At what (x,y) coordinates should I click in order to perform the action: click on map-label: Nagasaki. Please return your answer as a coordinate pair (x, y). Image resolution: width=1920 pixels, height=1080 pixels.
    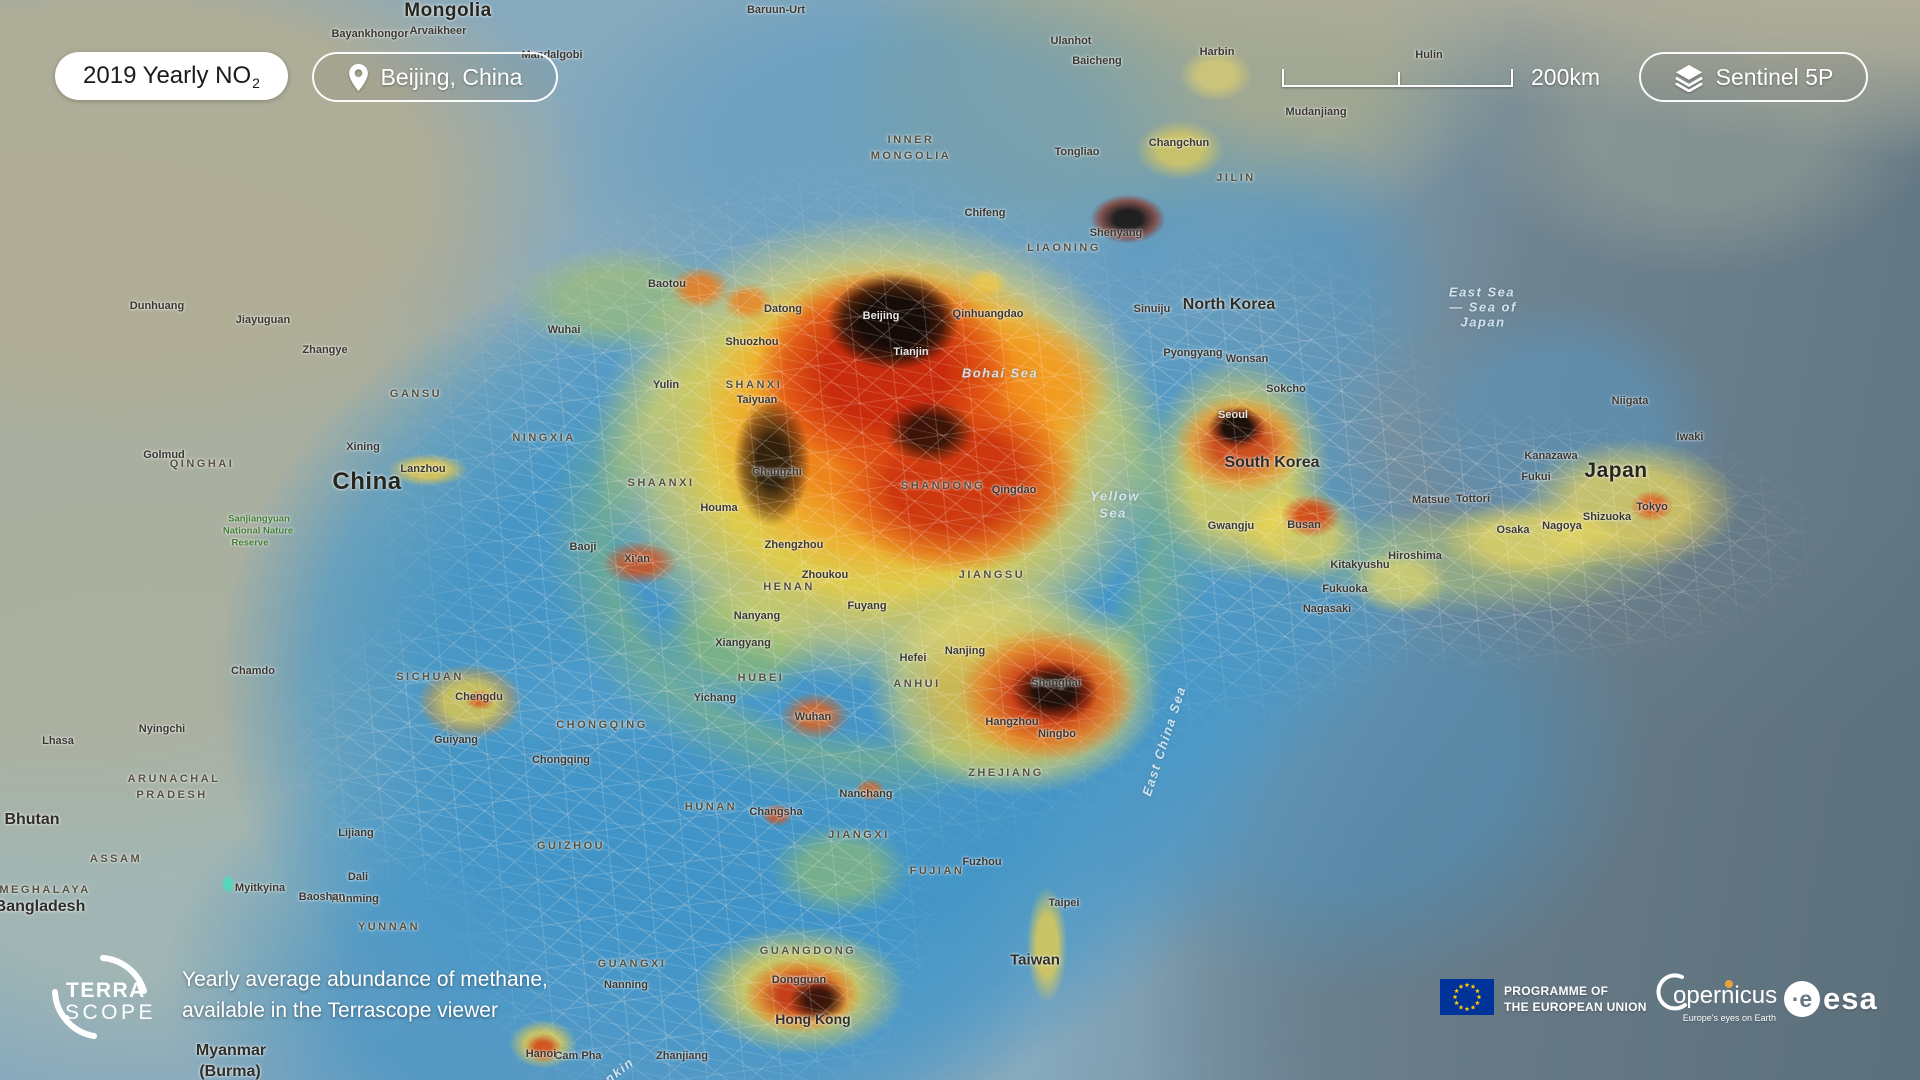
    Looking at the image, I should click on (1327, 609).